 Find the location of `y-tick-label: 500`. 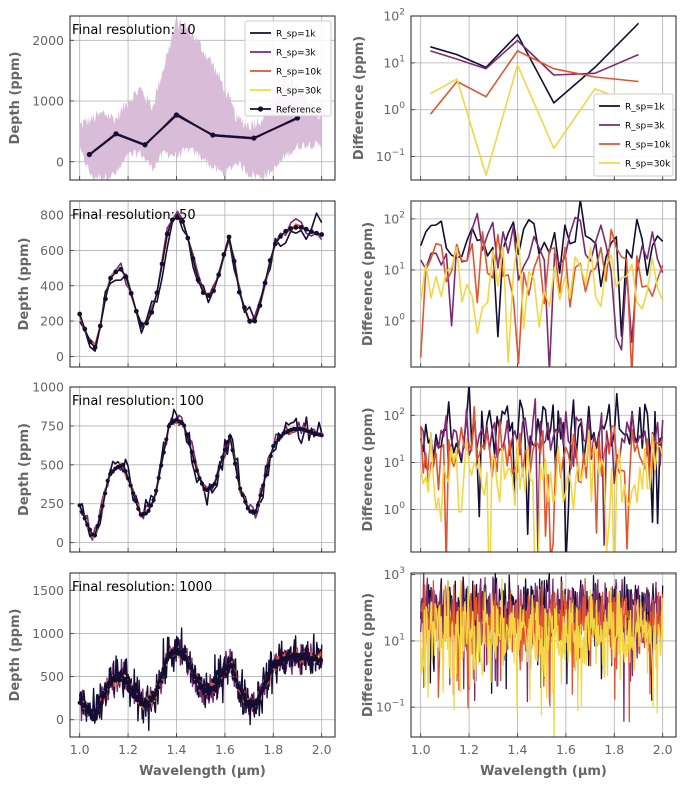

y-tick-label: 500 is located at coordinates (52, 464).